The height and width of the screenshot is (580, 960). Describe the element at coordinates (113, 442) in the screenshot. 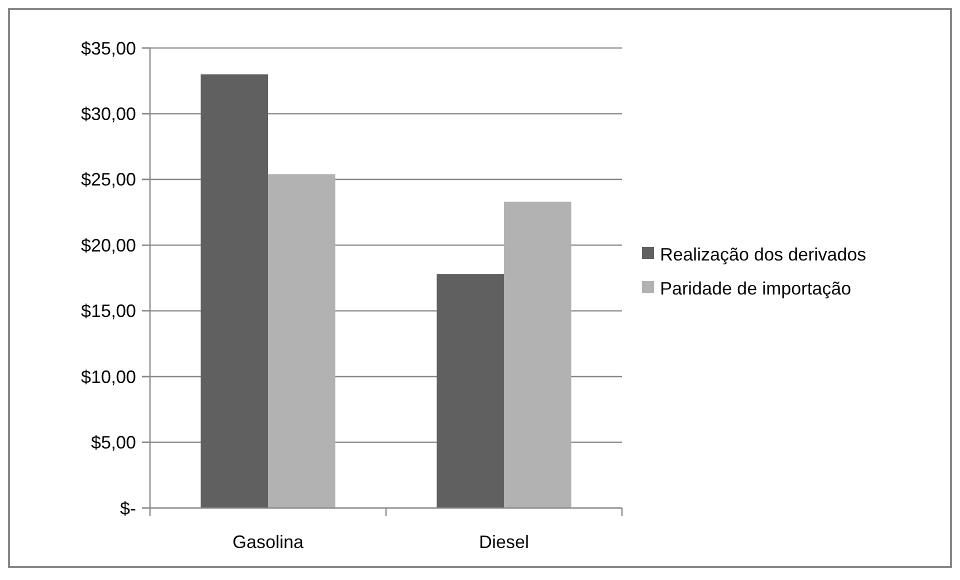

I see `y-tick-label: $5,00` at that location.